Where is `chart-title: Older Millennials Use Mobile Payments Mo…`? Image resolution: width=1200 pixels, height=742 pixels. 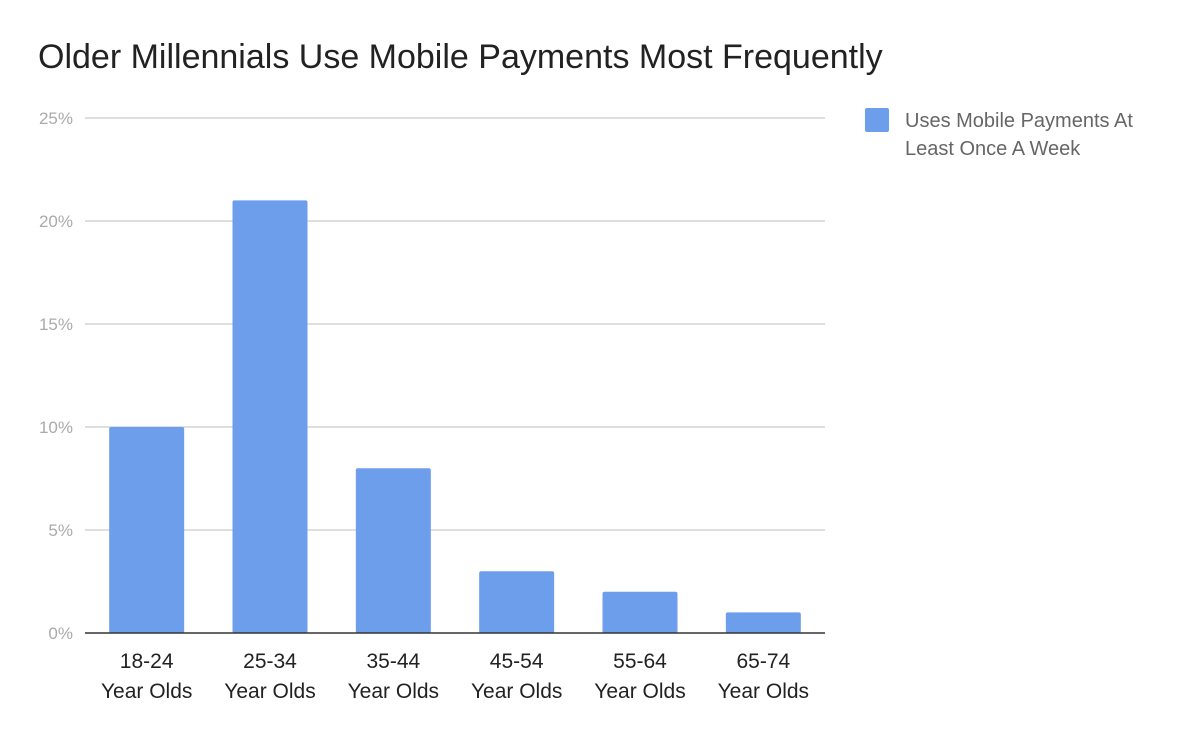 chart-title: Older Millennials Use Mobile Payments Mo… is located at coordinates (460, 57).